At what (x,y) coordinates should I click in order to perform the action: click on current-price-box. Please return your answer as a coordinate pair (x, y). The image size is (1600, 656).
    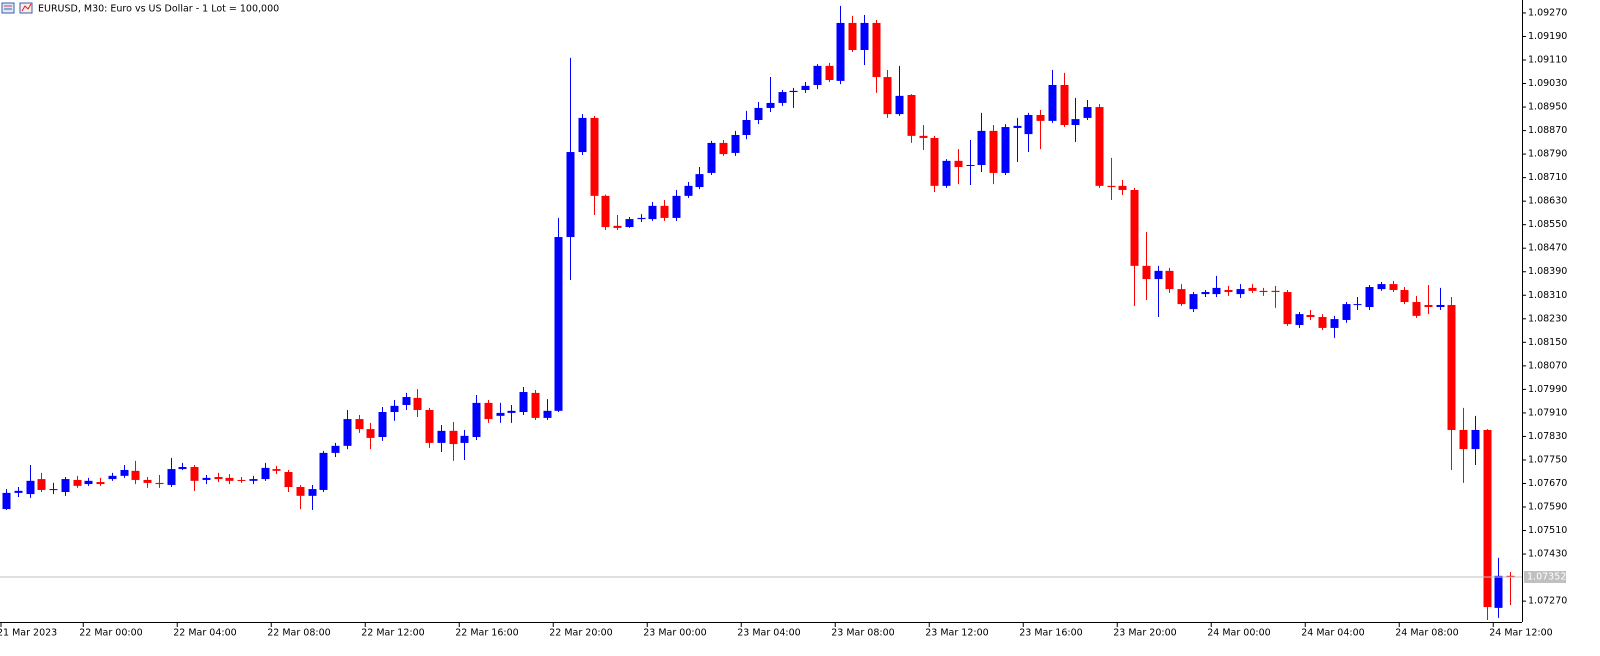
    Looking at the image, I should click on (1545, 577).